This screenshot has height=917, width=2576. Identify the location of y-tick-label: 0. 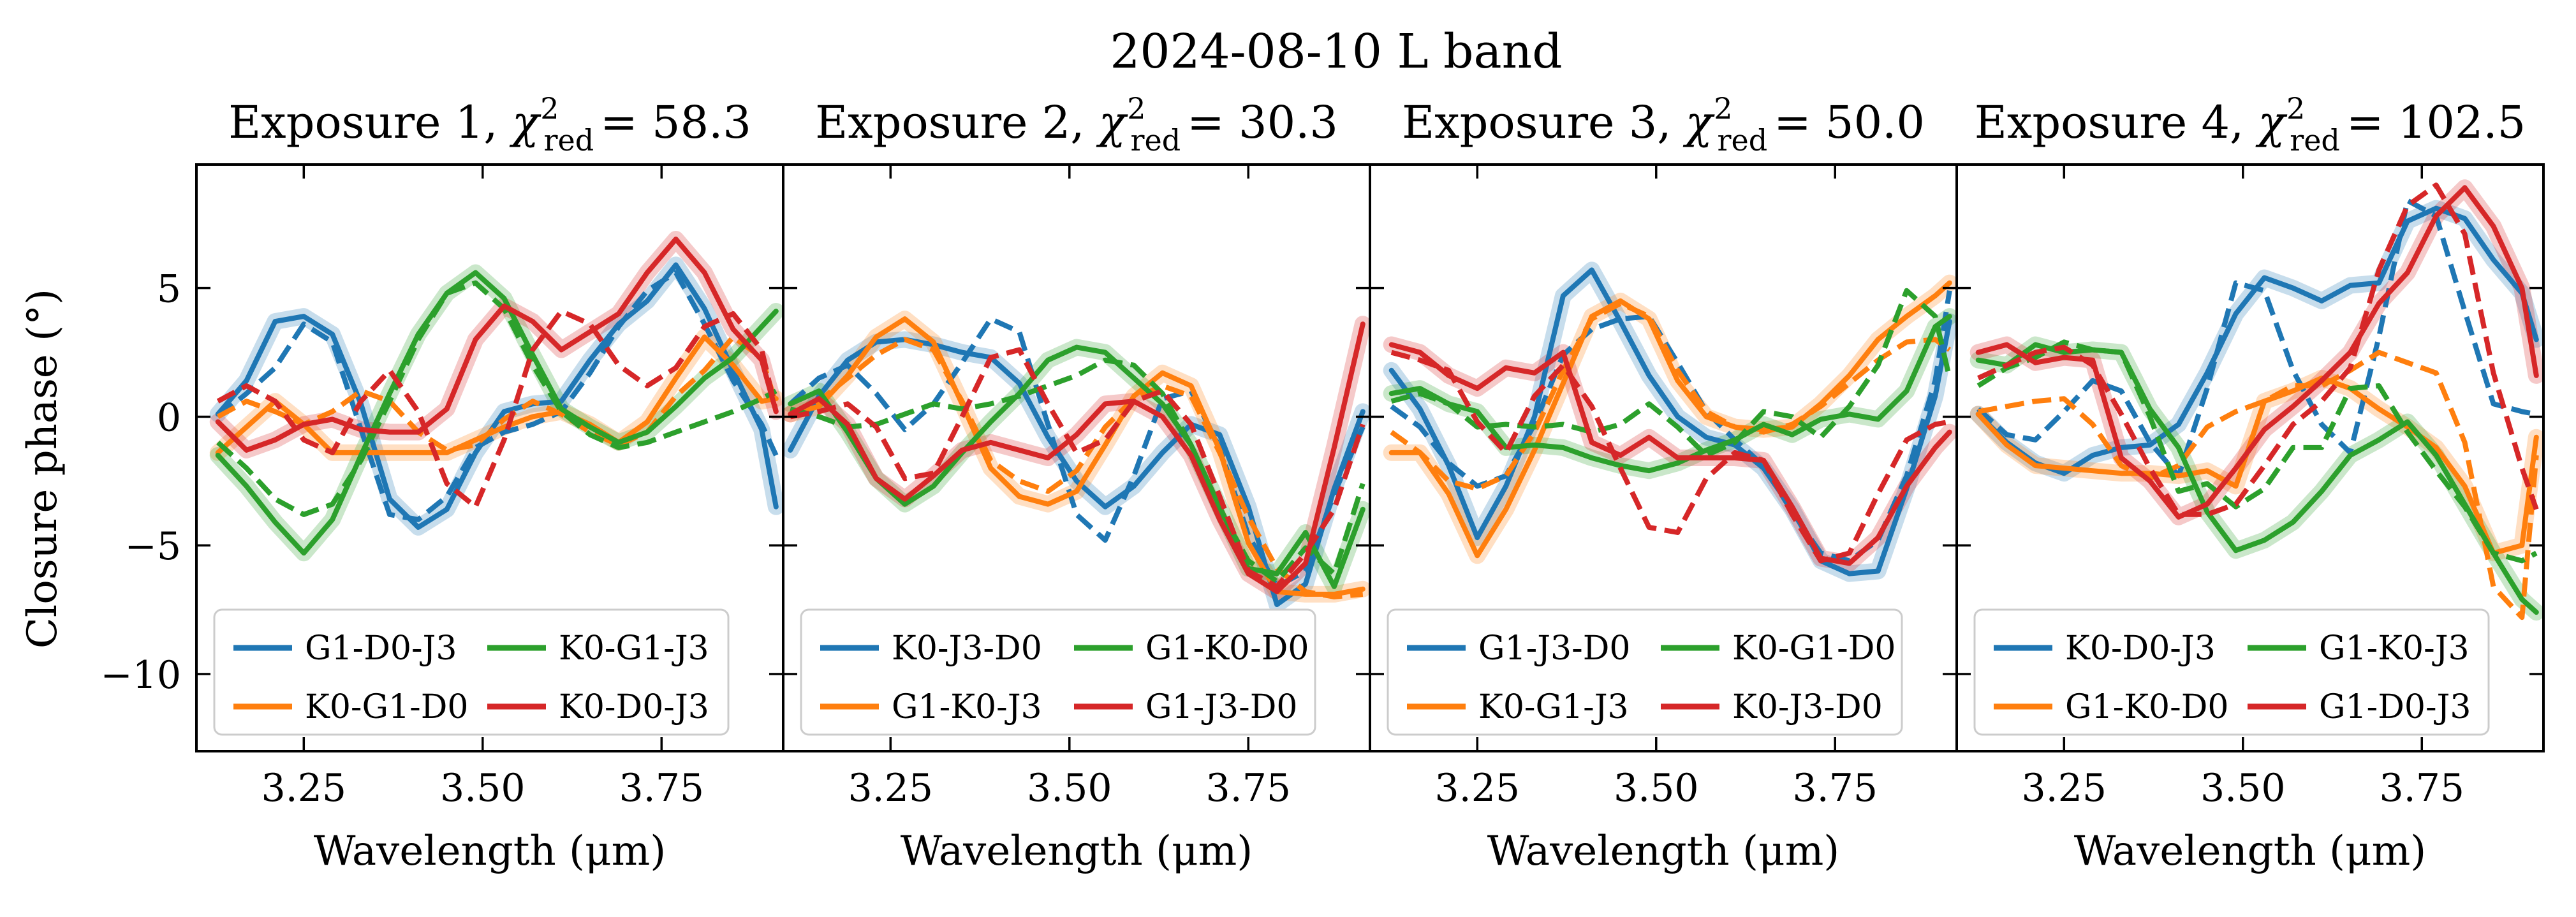
(169, 417).